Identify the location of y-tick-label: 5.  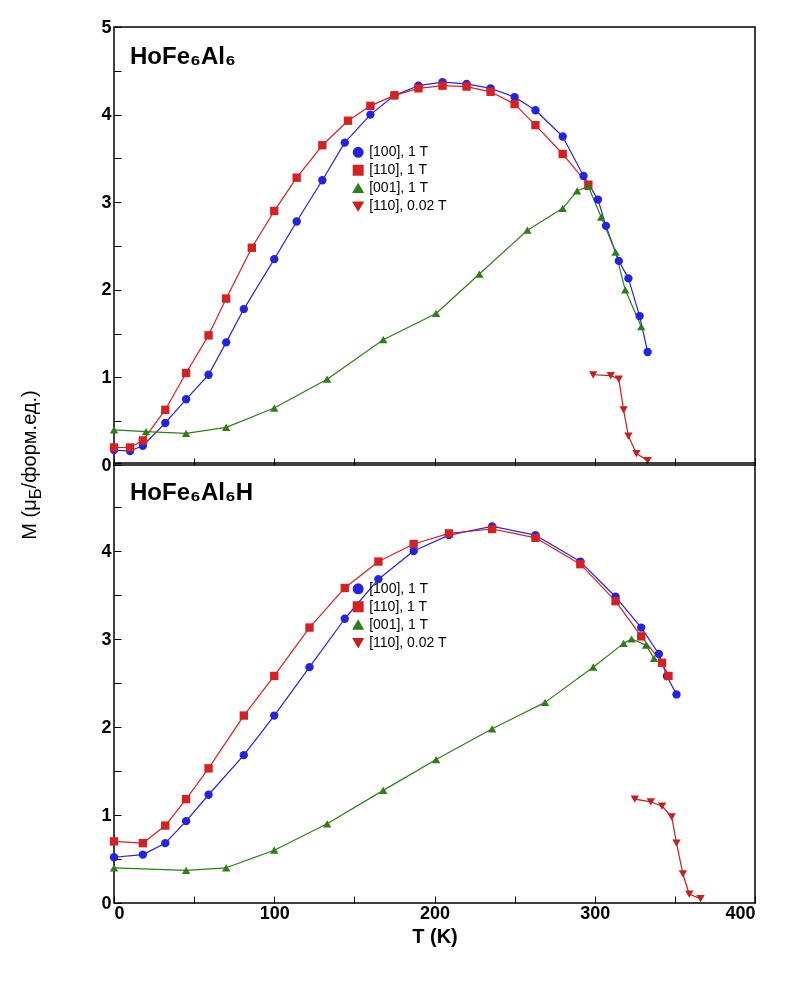
(106, 26).